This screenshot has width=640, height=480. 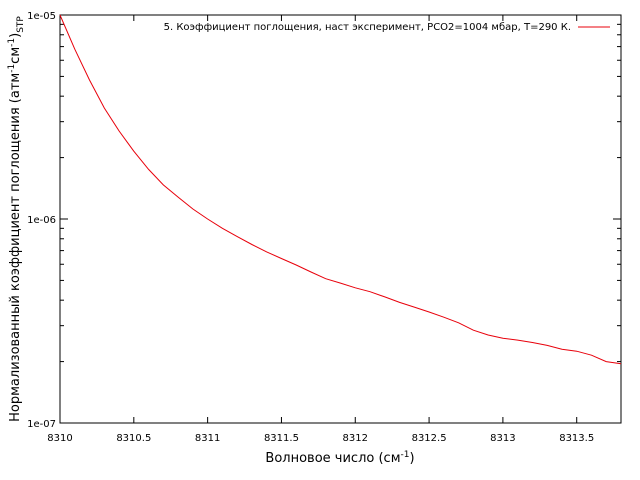 I want to click on x-tick-label: 8312, so click(x=355, y=438).